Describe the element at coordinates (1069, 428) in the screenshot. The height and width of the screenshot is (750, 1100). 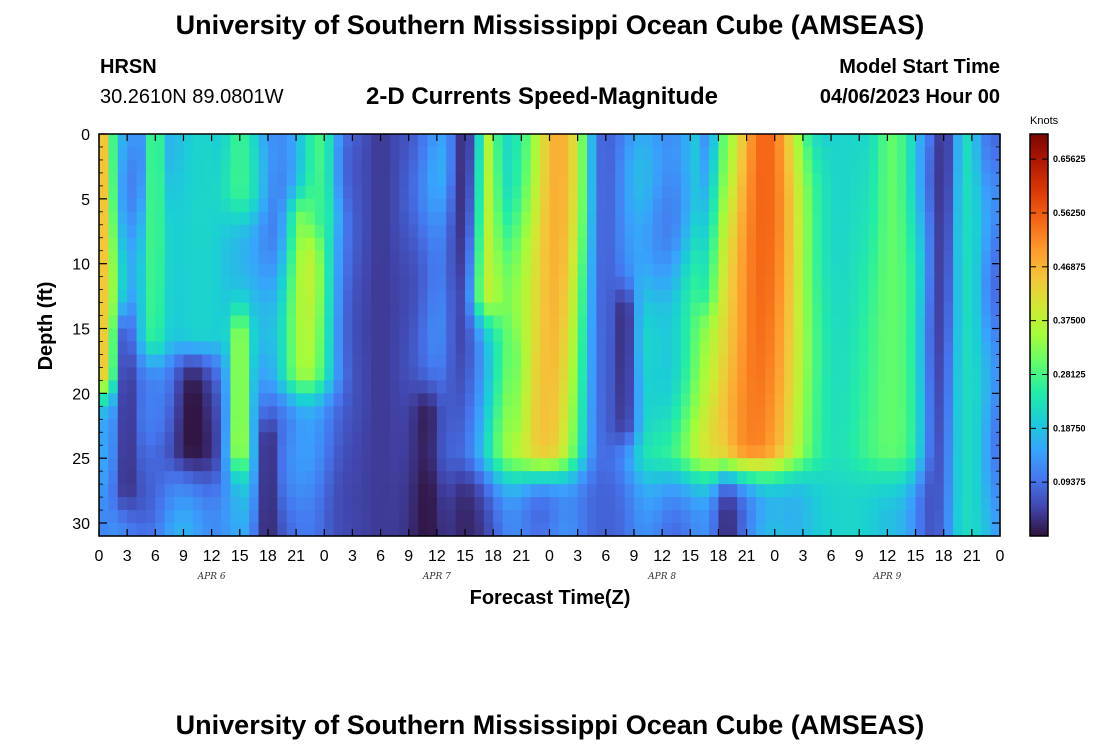
I see `colorbar-label: 0.18750` at that location.